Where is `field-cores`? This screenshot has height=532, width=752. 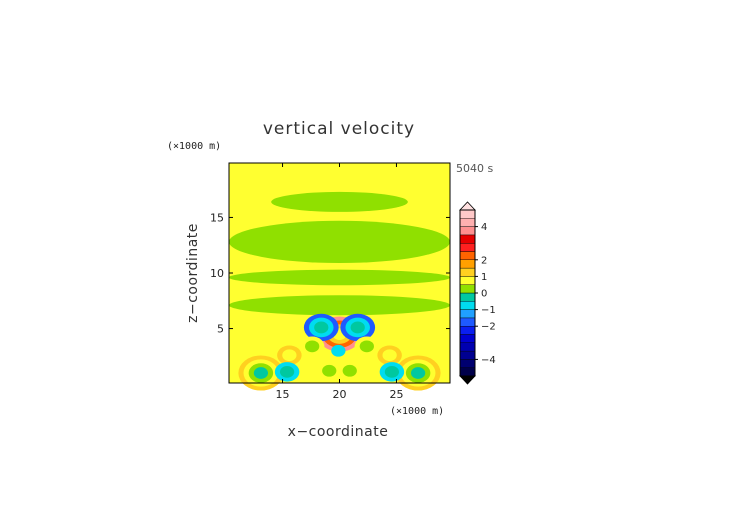
field-cores is located at coordinates (339, 352).